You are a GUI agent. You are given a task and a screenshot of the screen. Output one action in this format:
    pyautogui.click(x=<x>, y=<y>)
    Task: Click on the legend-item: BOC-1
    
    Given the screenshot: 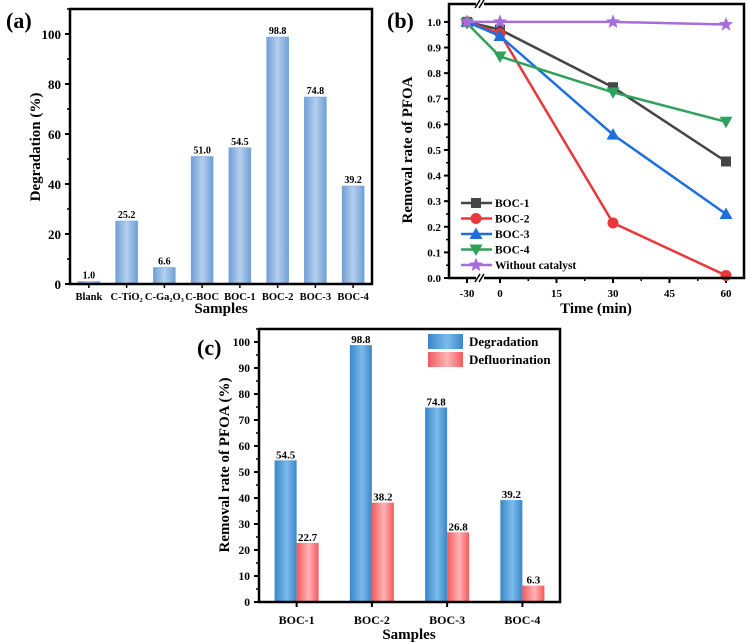 What is the action you would take?
    pyautogui.click(x=495, y=204)
    